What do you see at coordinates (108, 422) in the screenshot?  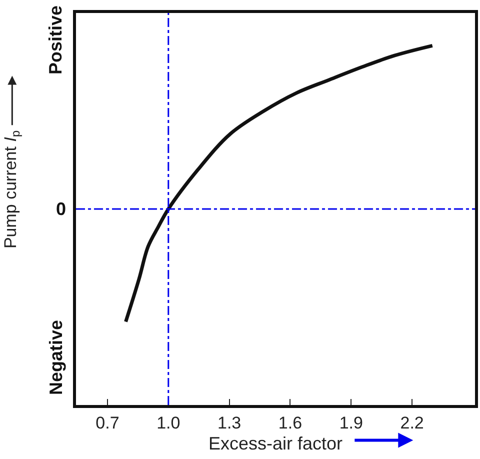 I see `x-tick-label: 0.7` at bounding box center [108, 422].